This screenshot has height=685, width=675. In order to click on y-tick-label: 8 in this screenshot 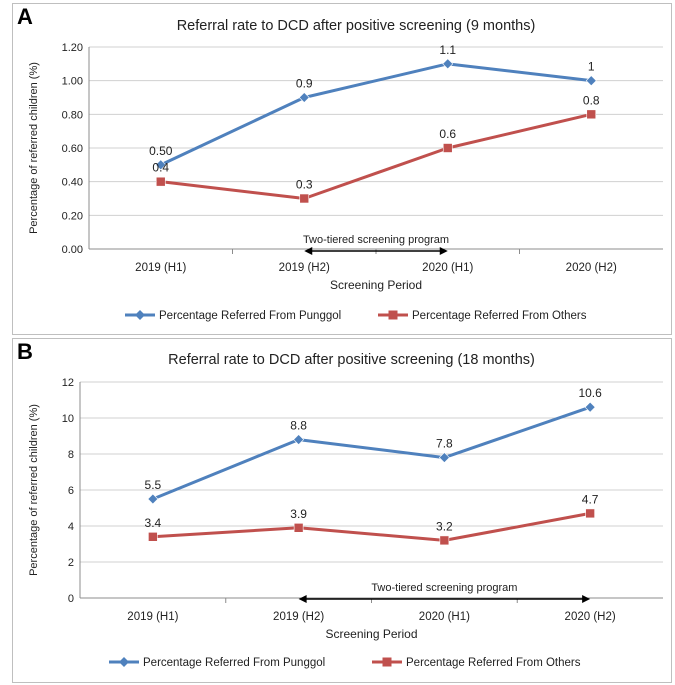, I will do `click(71, 455)`.